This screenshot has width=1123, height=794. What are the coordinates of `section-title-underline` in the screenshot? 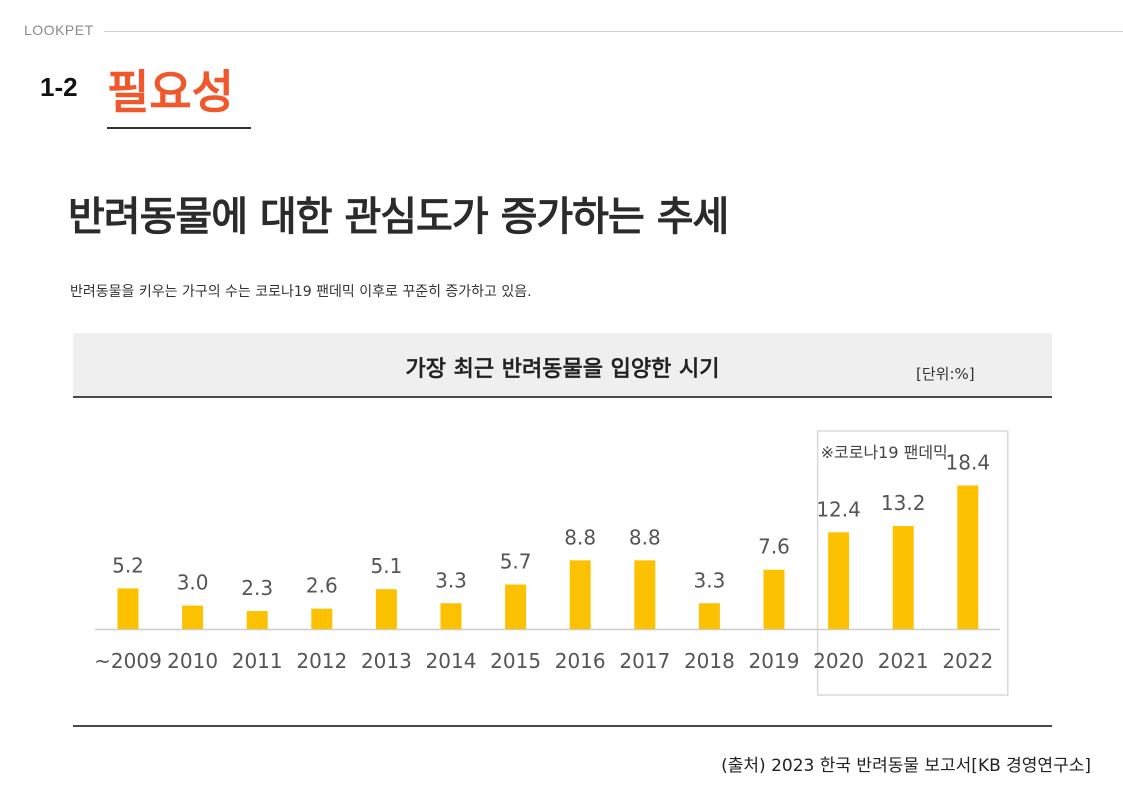 It's located at (179, 128).